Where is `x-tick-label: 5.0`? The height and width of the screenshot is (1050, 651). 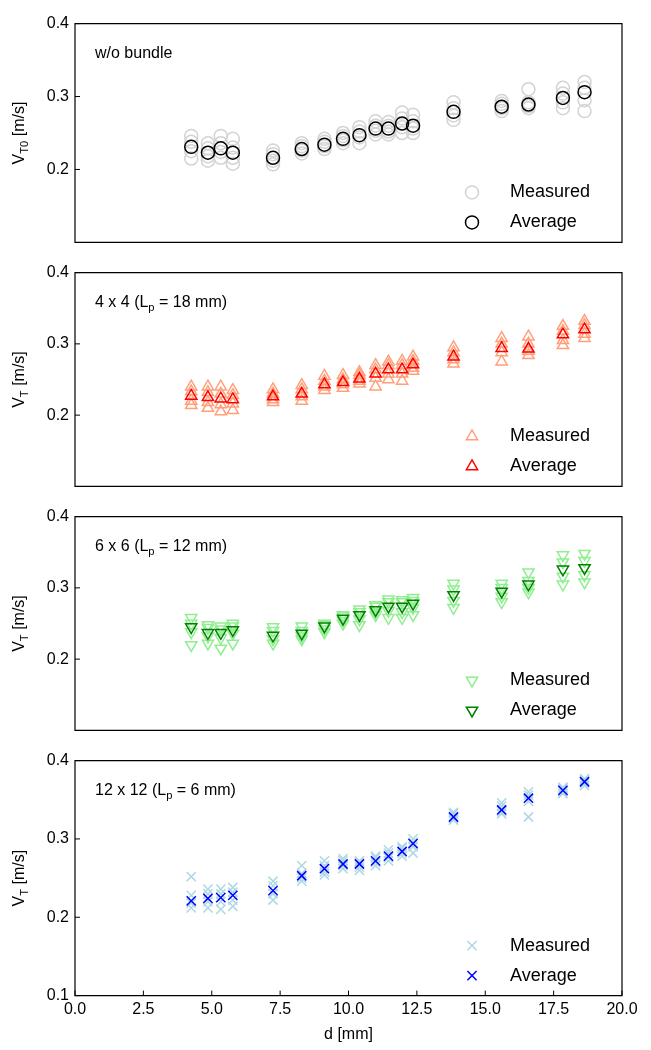 x-tick-label: 5.0 is located at coordinates (211, 1008).